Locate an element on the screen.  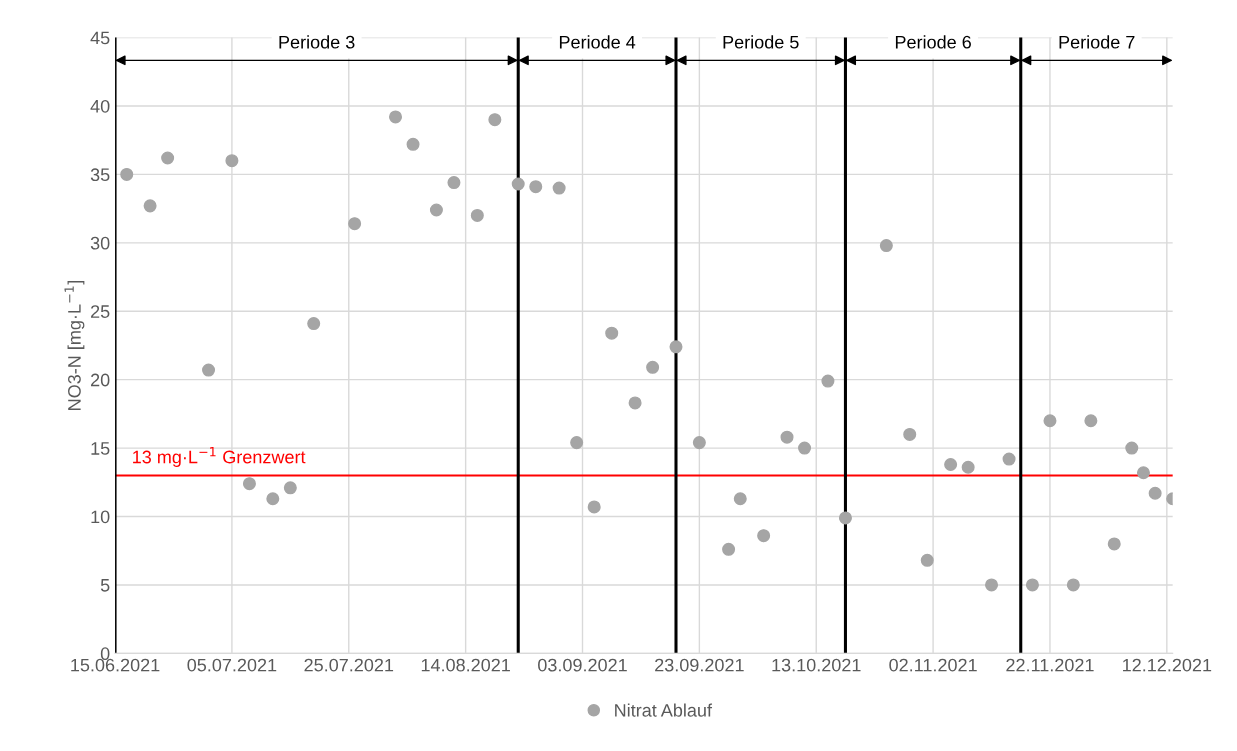
x-tick-label: 14.08.2021 is located at coordinates (465, 665).